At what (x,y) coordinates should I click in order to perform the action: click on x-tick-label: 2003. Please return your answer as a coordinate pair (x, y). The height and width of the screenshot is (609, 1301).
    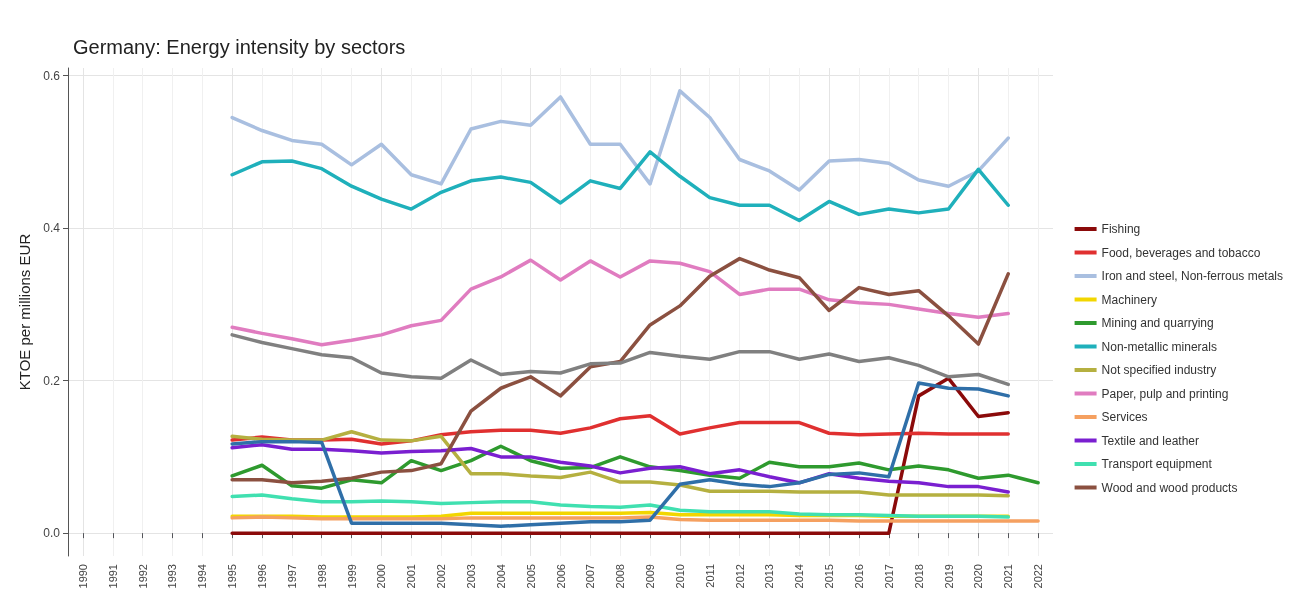
    Looking at the image, I should click on (470, 576).